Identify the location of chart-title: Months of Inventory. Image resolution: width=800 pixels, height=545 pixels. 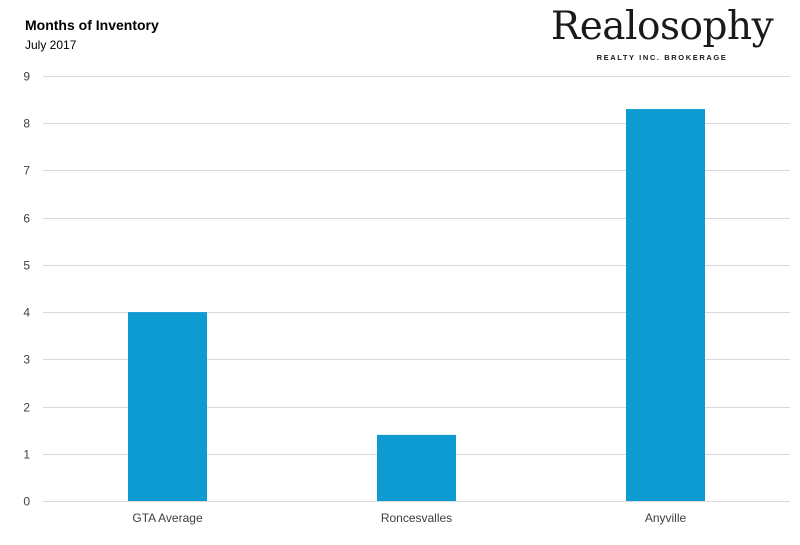
(92, 25).